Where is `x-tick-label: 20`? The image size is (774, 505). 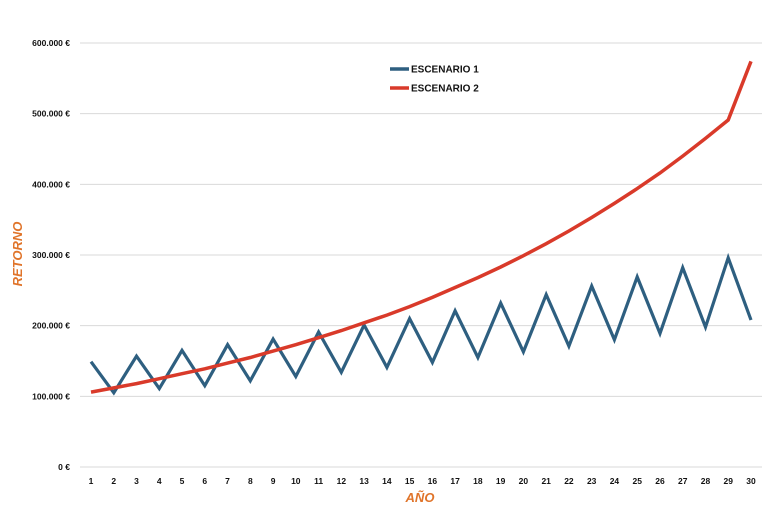 x-tick-label: 20 is located at coordinates (524, 481).